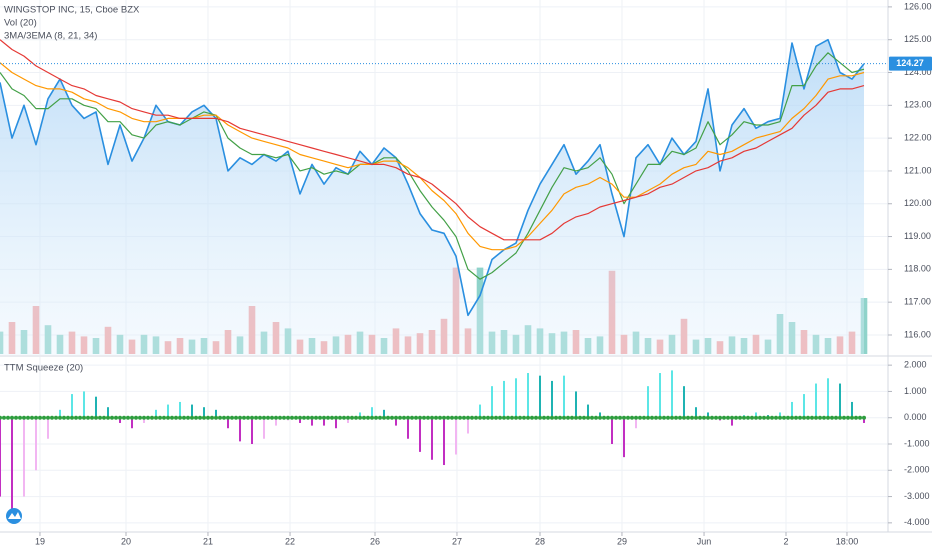 This screenshot has width=932, height=550. Describe the element at coordinates (72, 10) in the screenshot. I see `chart-title: WINGSTOP INC, 15, Cboe BZX` at that location.